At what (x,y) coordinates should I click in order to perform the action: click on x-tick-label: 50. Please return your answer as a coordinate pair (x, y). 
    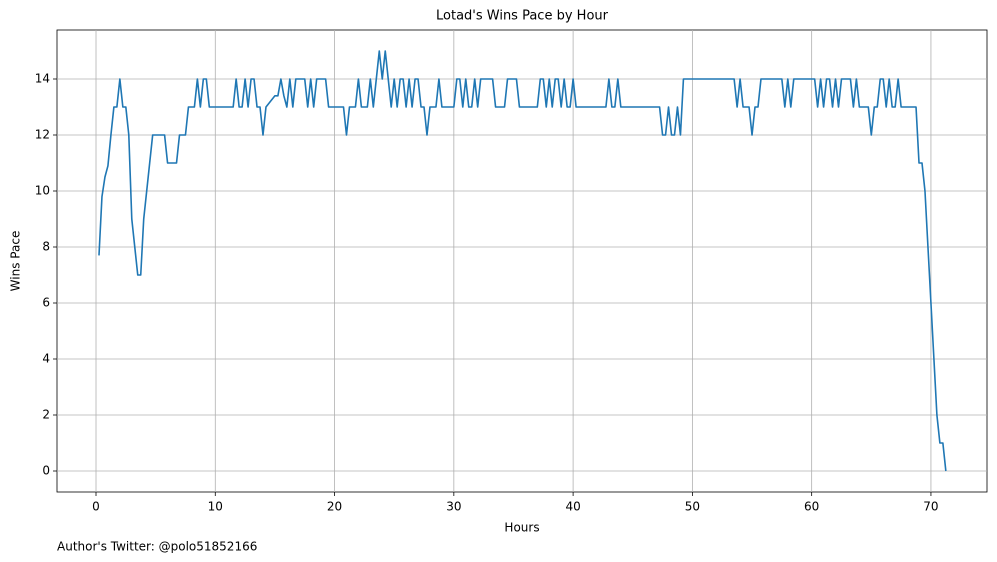
    Looking at the image, I should click on (692, 507).